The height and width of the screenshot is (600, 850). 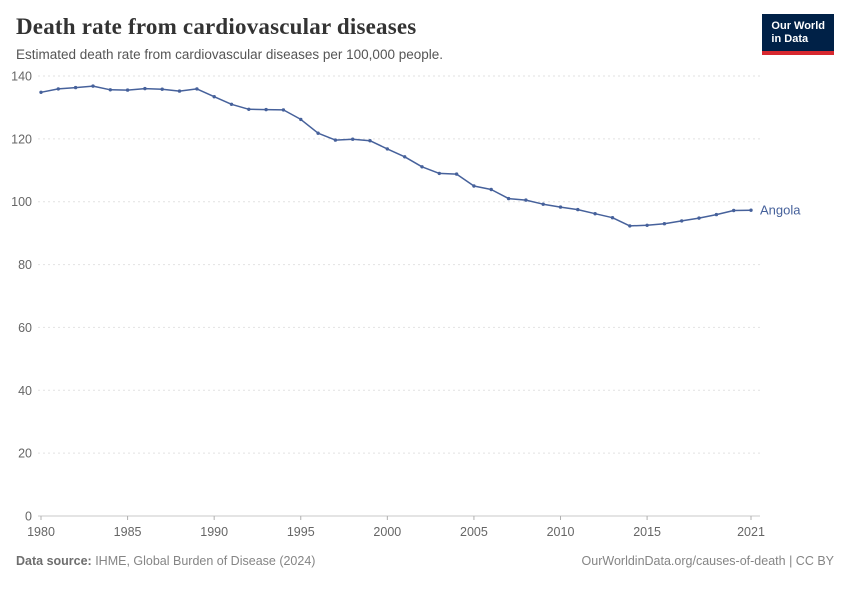 I want to click on x-tick-label: 1980, so click(x=41, y=532).